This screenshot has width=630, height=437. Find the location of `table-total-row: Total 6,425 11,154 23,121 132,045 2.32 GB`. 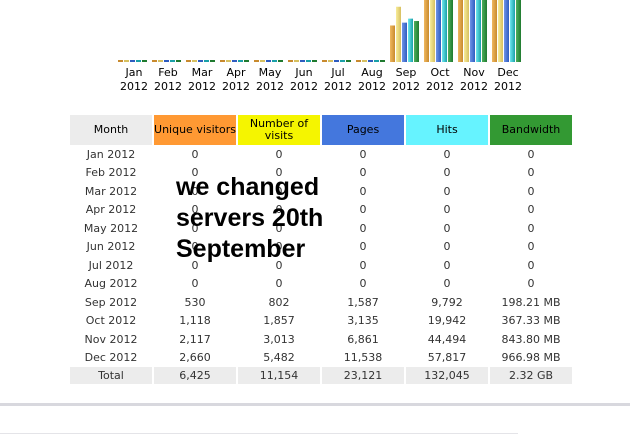

table-total-row: Total 6,425 11,154 23,121 132,045 2.32 GB is located at coordinates (321, 375).